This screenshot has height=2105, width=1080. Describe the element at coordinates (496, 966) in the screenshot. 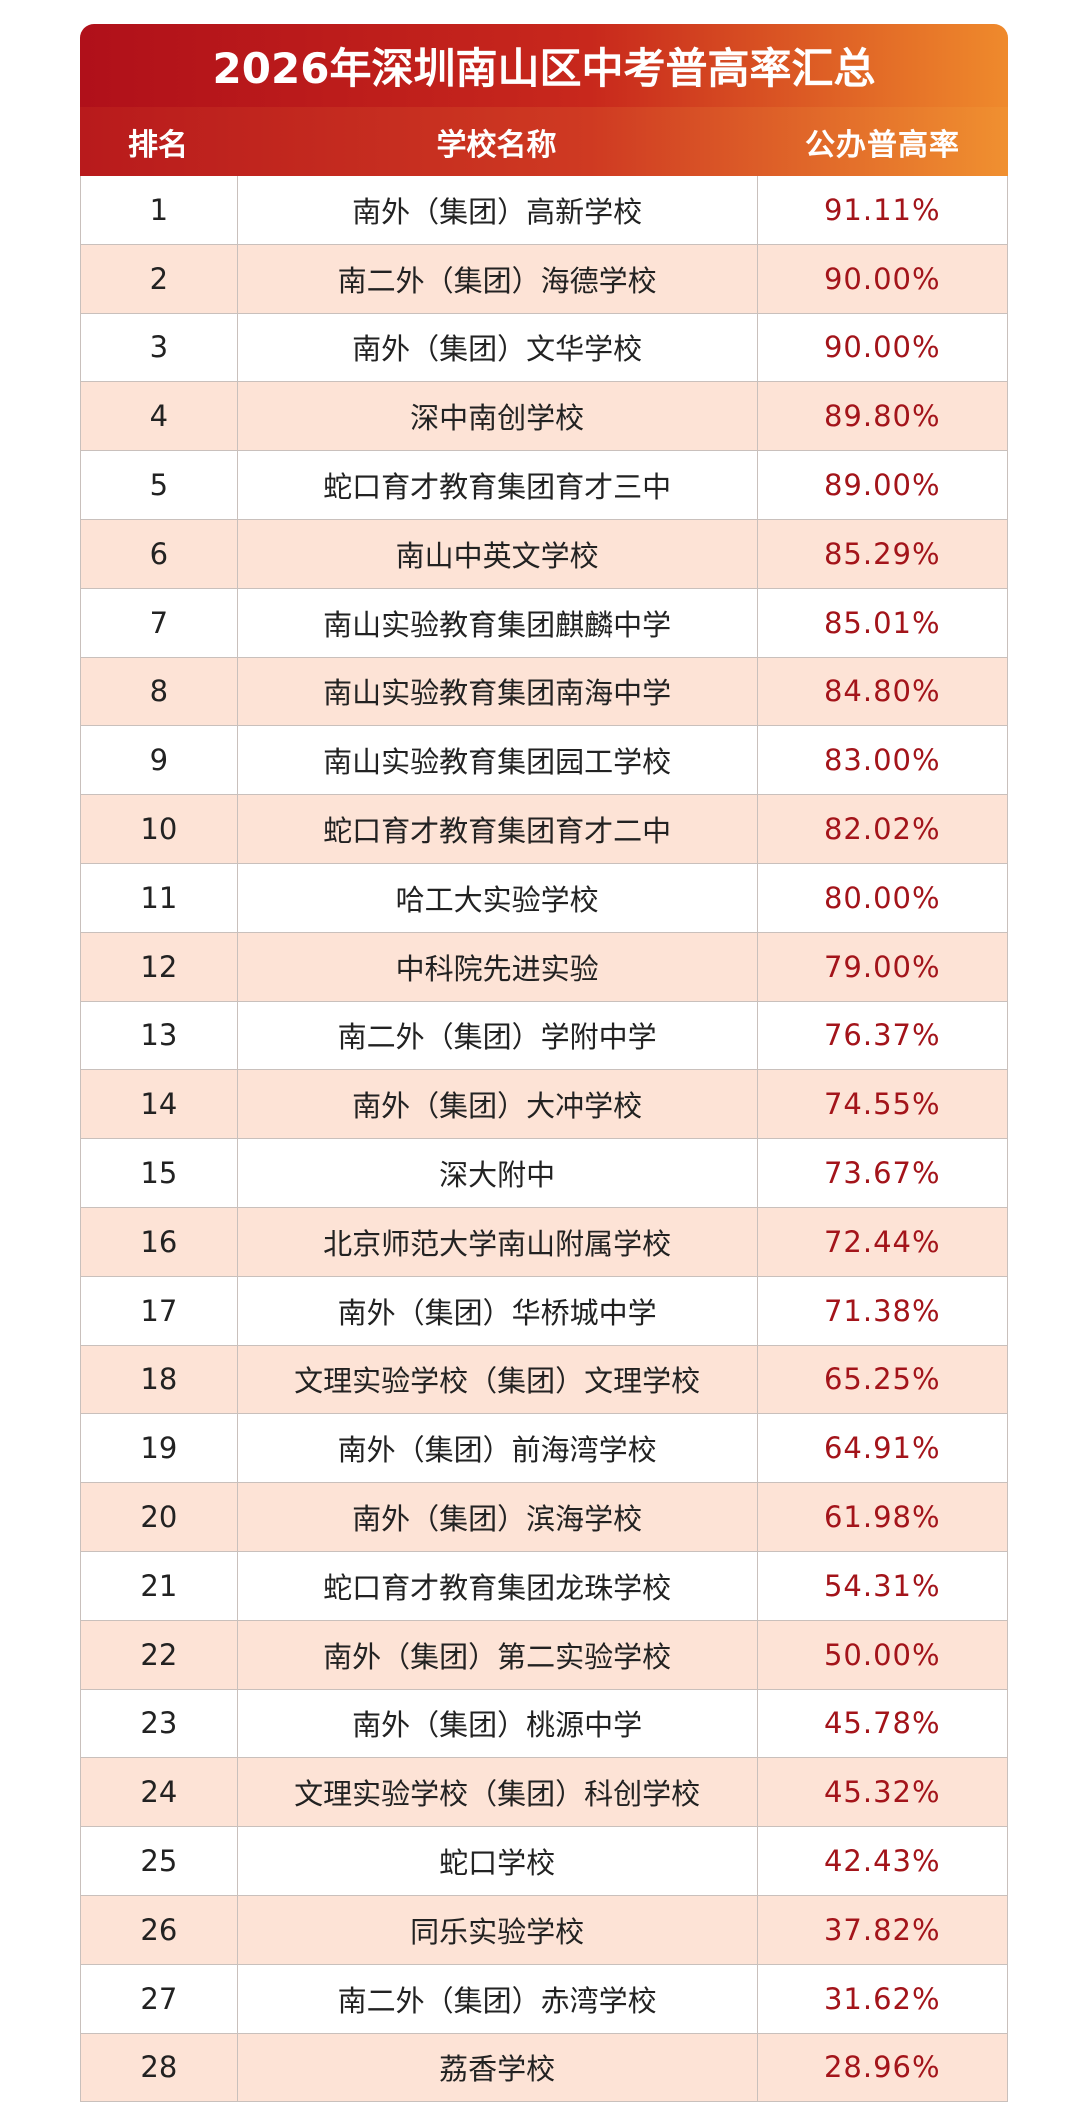

I see `school-cell: 中科院先进实验` at that location.